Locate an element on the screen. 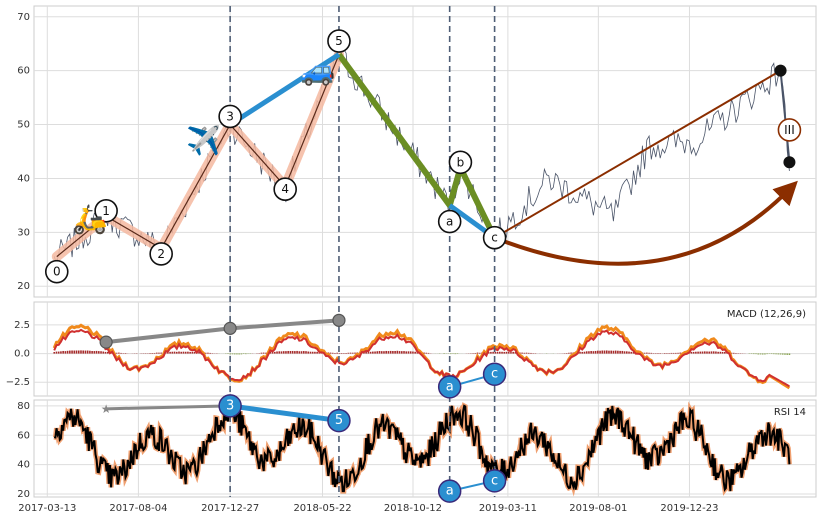 The width and height of the screenshot is (822, 520). wave-label-text: 3 is located at coordinates (230, 116).